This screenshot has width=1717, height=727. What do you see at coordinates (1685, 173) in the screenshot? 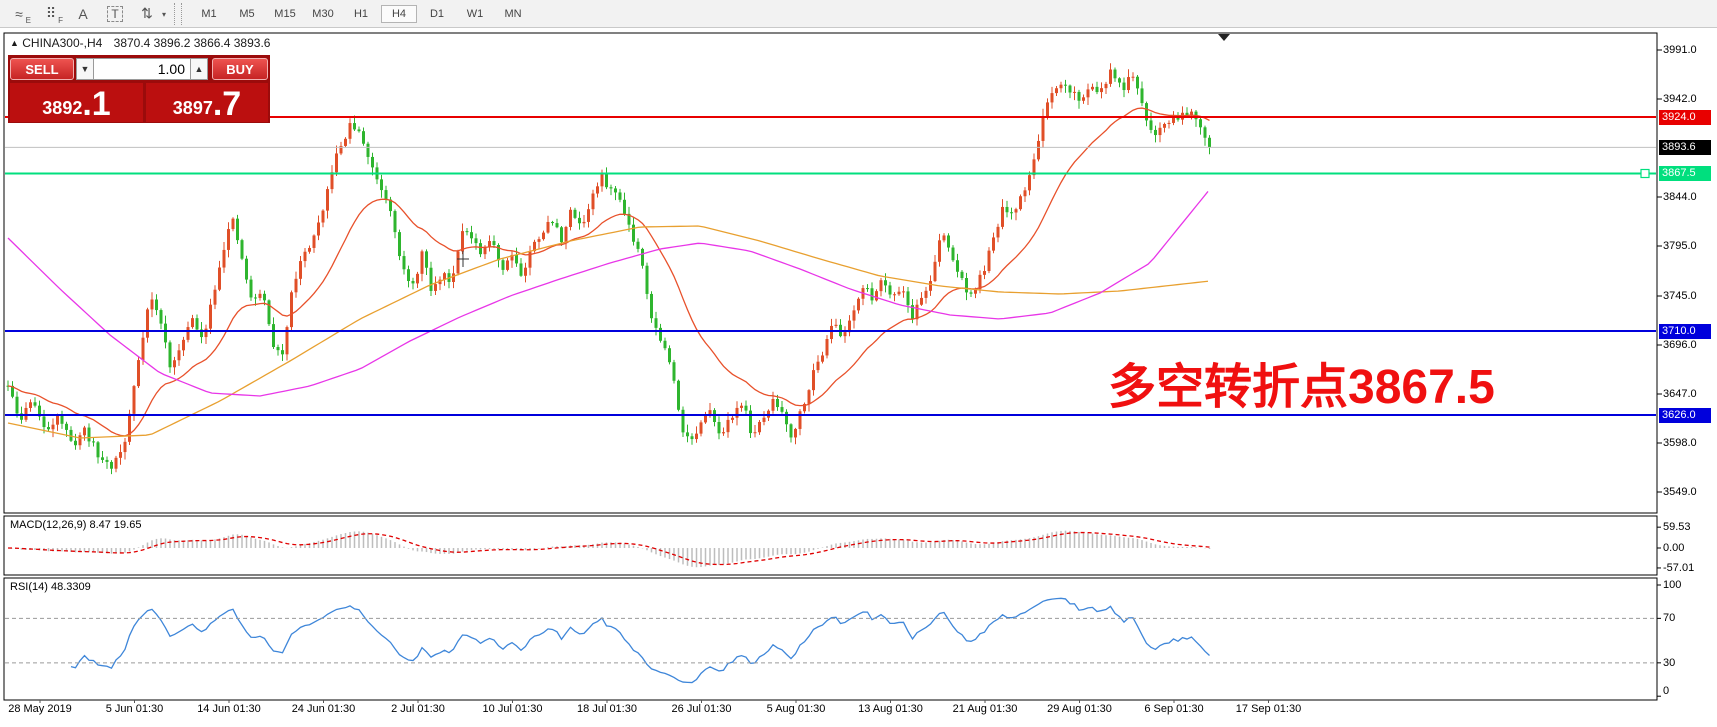
I see `price-level-tag: 3867.5` at bounding box center [1685, 173].